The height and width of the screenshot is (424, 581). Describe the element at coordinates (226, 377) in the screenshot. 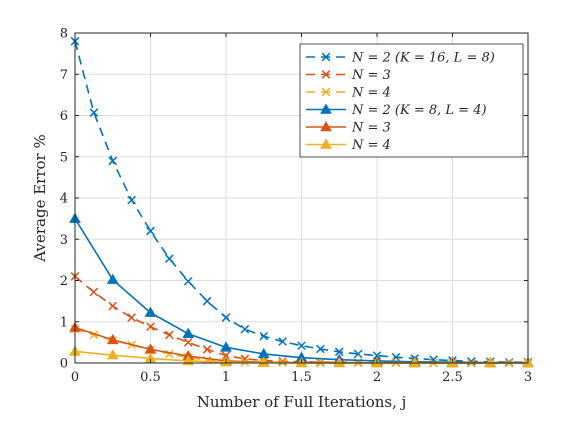

I see `x-tick-label: 1` at that location.